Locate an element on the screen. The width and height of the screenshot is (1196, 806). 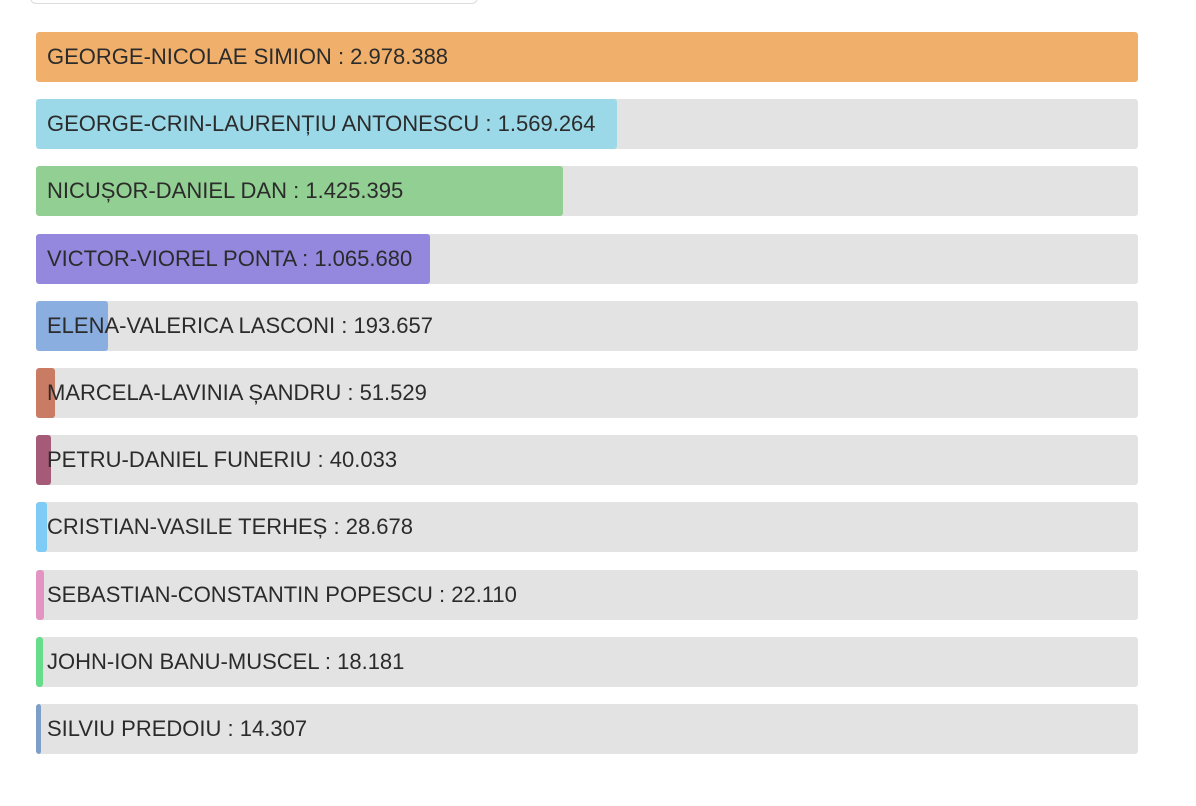
search-box is located at coordinates (254, 2).